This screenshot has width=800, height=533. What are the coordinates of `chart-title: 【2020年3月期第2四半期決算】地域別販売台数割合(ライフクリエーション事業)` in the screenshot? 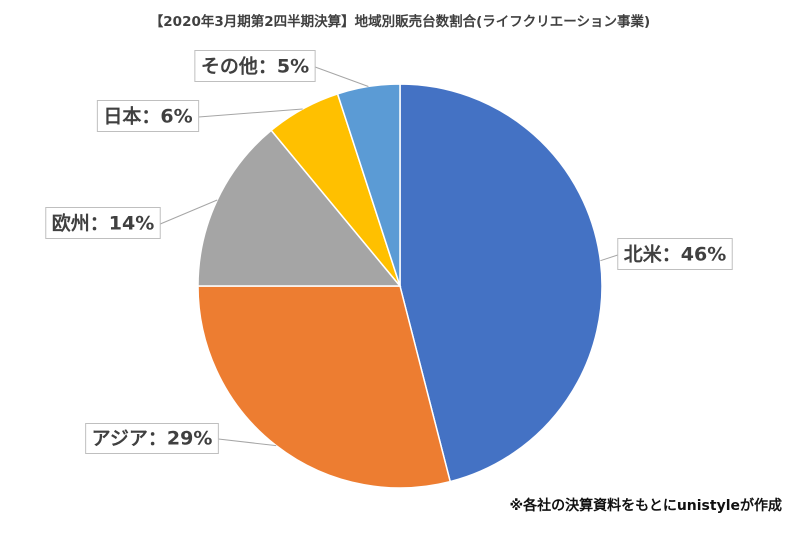 It's located at (400, 21).